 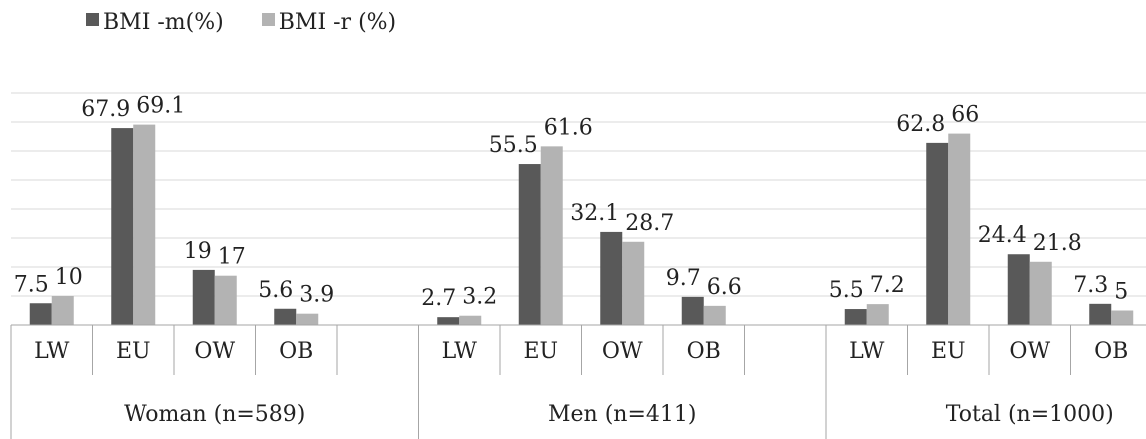 What do you see at coordinates (846, 290) in the screenshot?
I see `value-label: 5.5` at bounding box center [846, 290].